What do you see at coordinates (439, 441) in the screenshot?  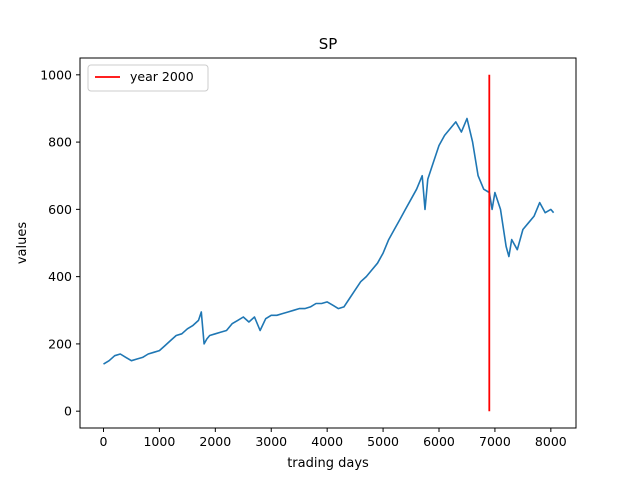 I see `x-tick-label: 6000` at bounding box center [439, 441].